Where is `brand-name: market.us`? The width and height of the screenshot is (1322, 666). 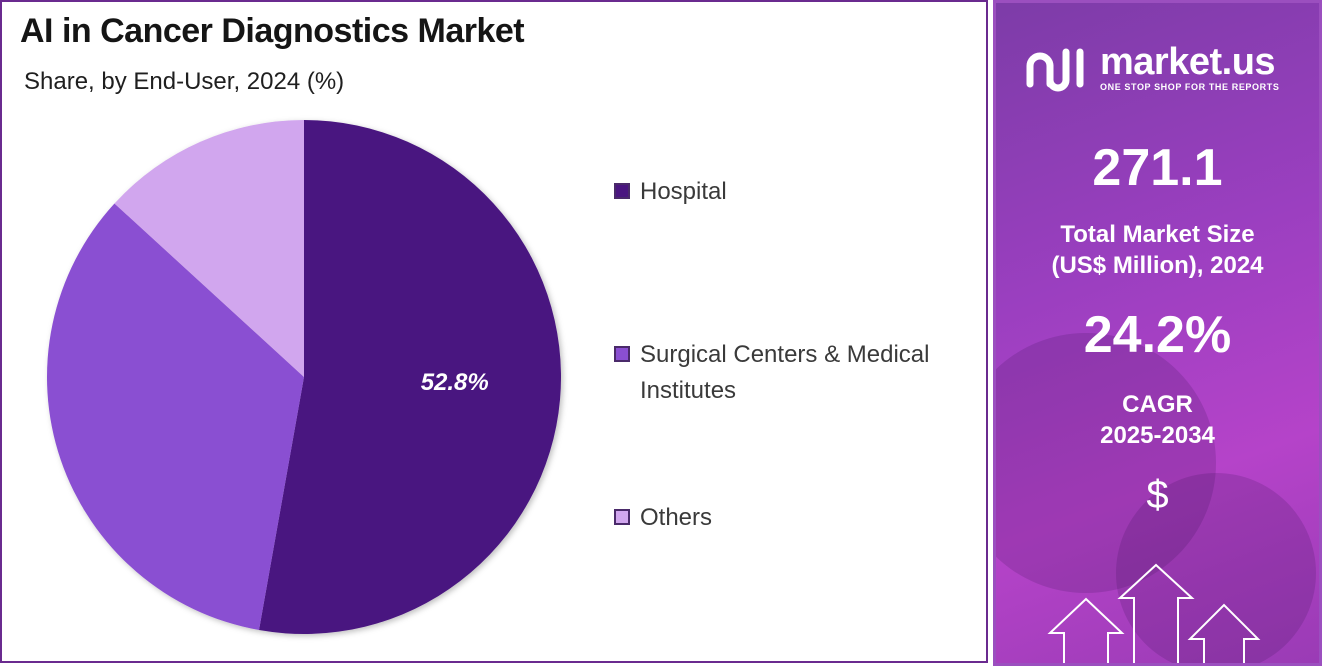 brand-name: market.us is located at coordinates (1188, 62).